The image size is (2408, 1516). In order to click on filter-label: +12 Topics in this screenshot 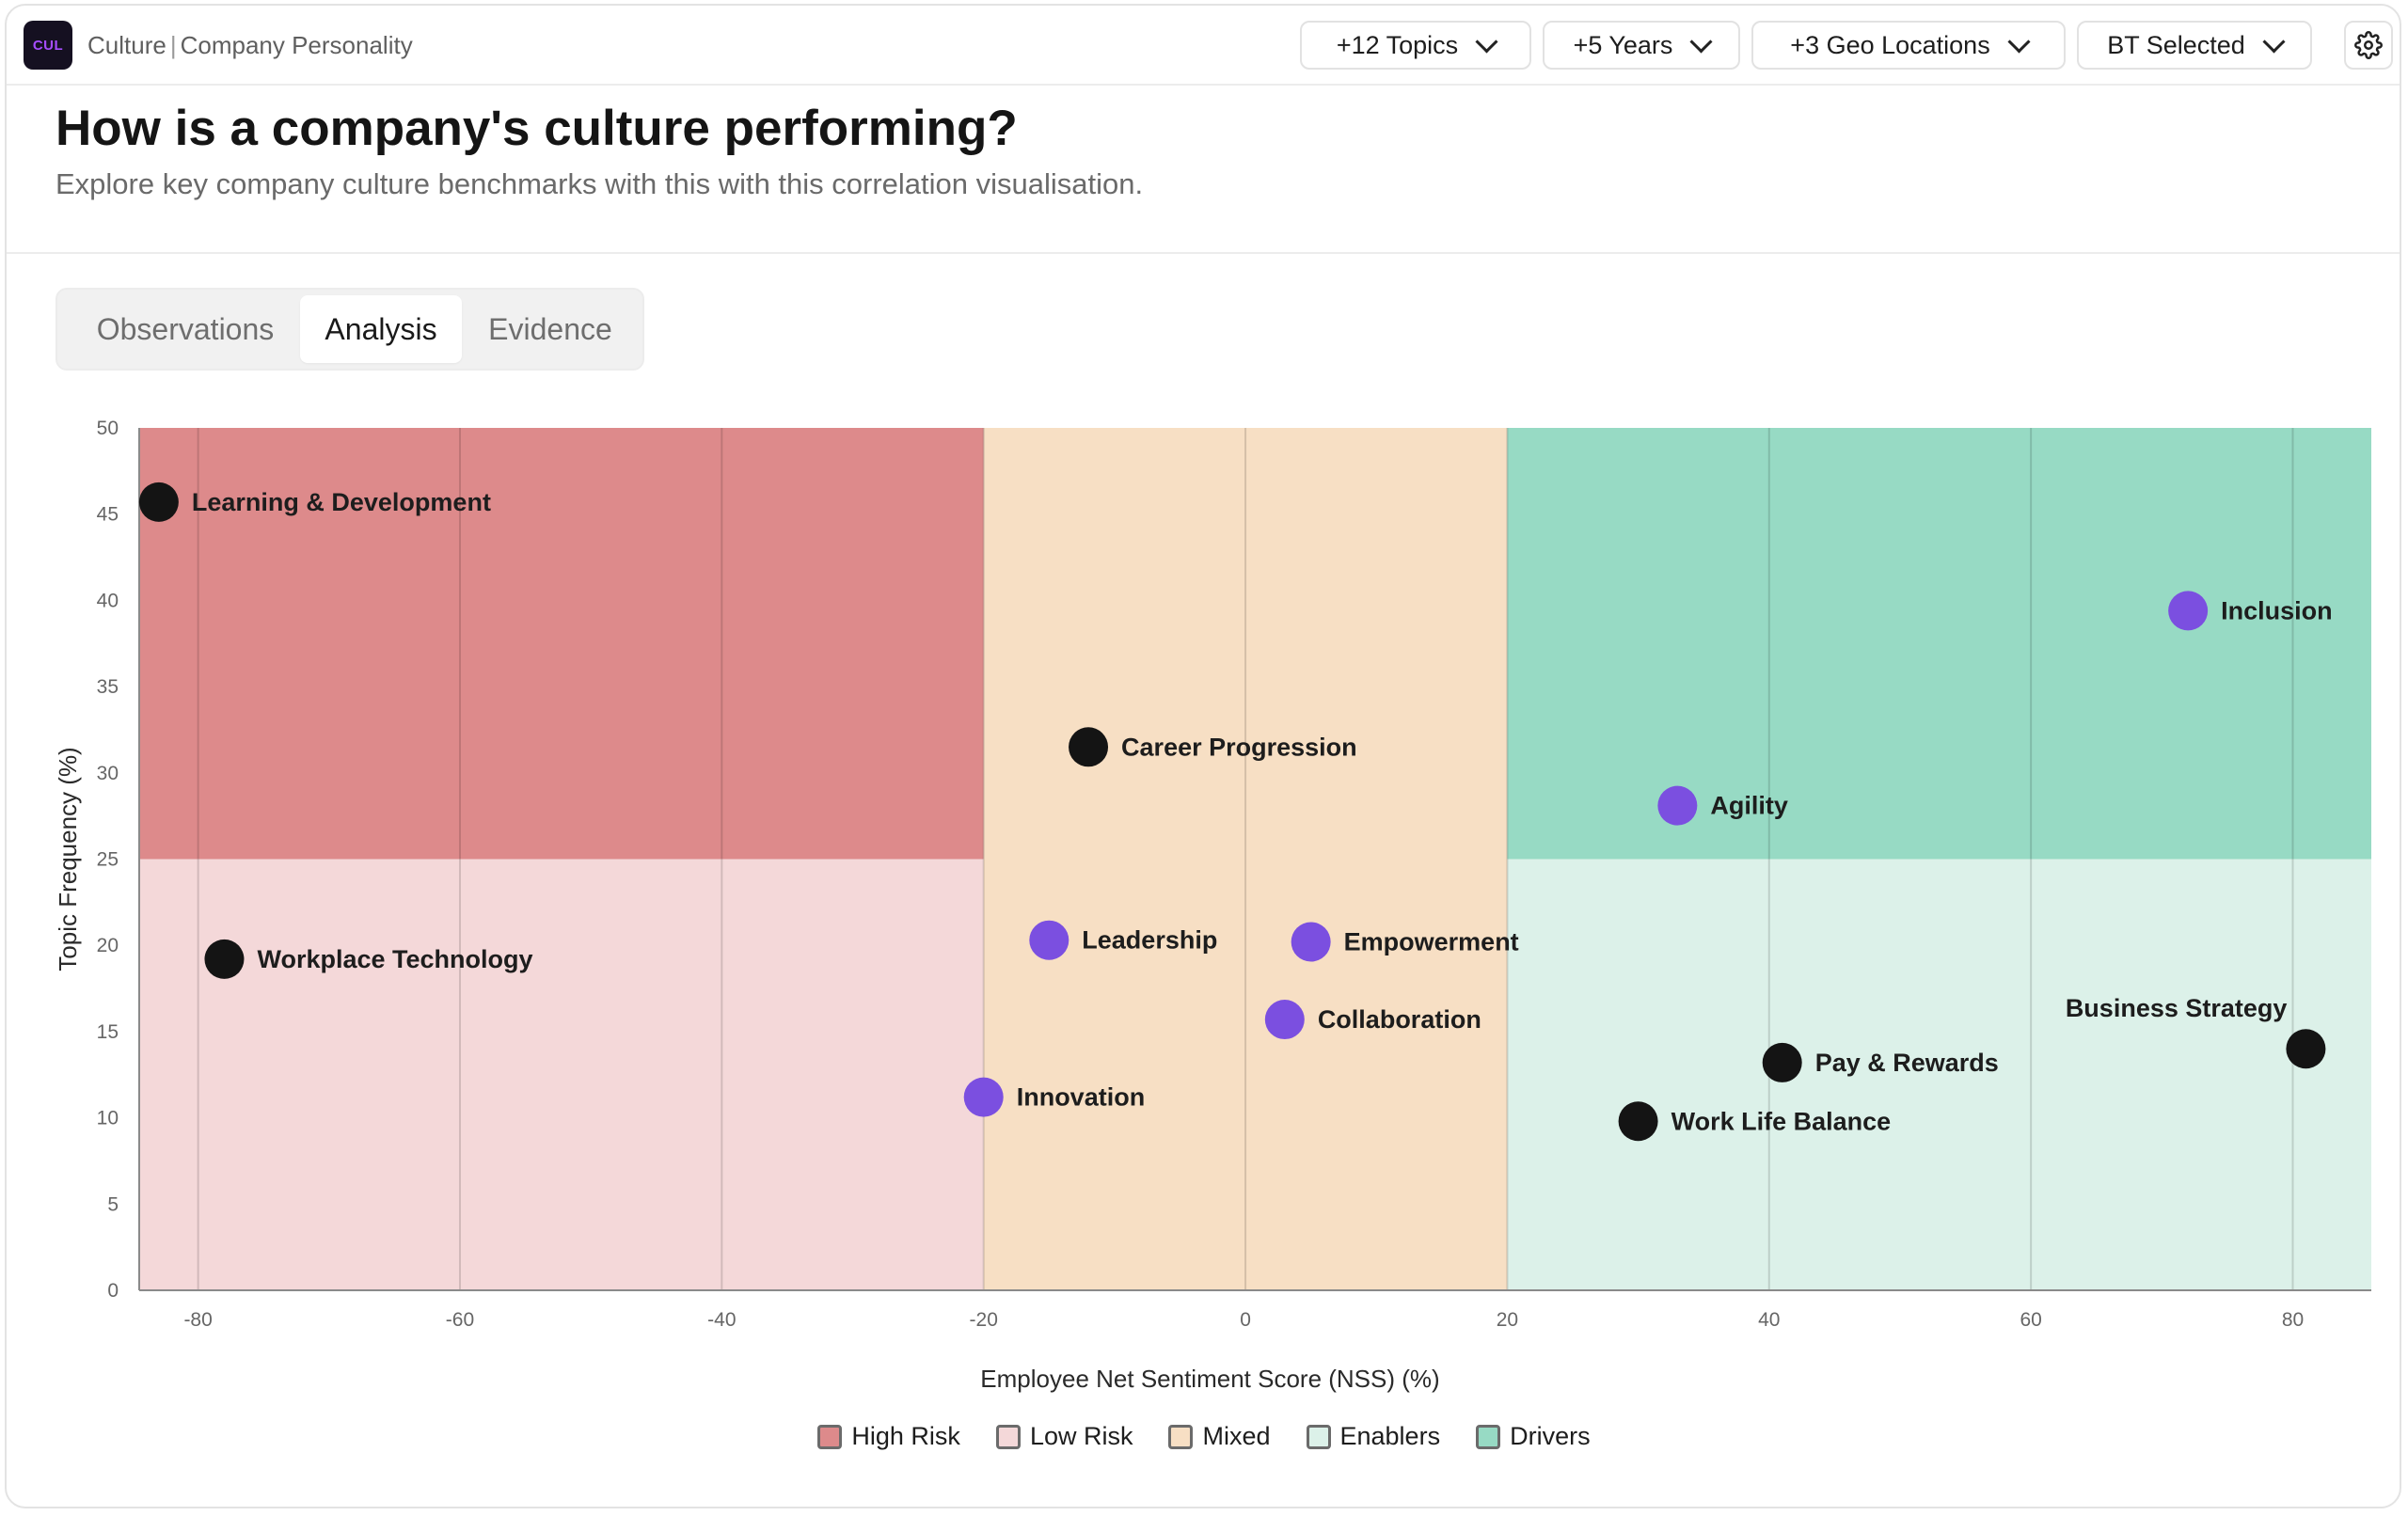, I will do `click(1398, 44)`.